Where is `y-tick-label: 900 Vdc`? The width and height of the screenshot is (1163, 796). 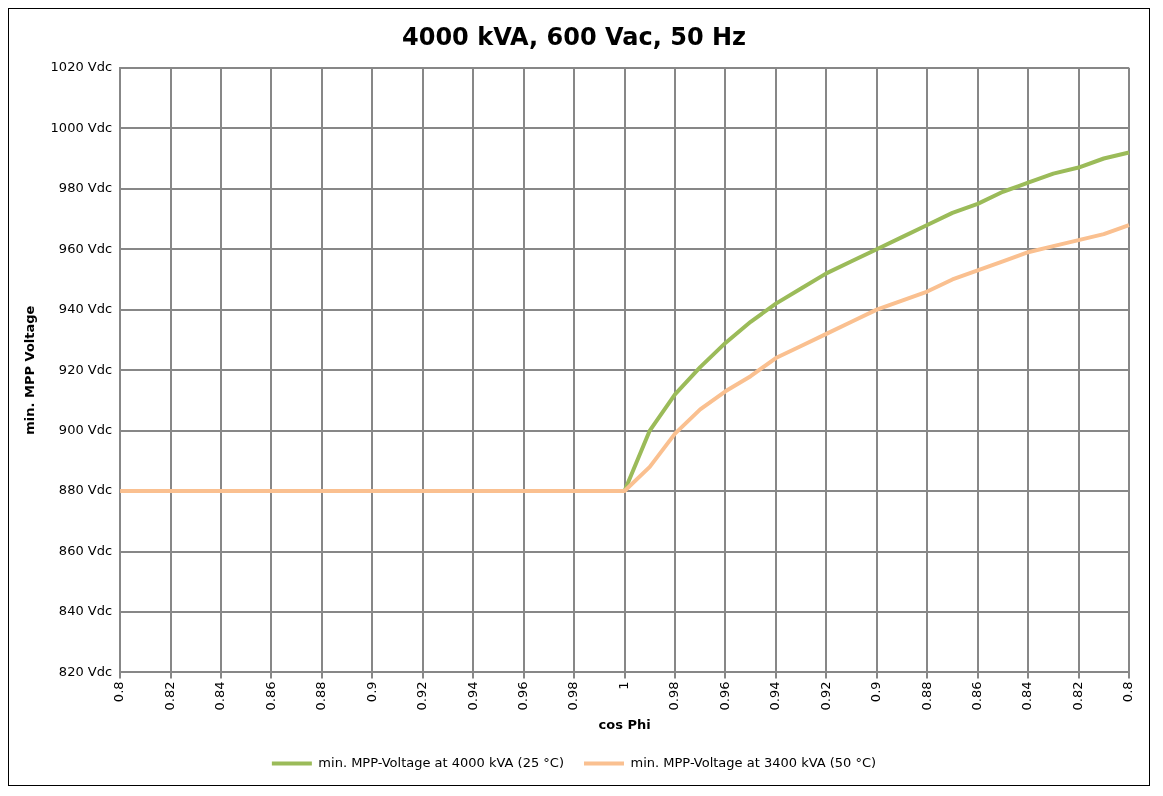 y-tick-label: 900 Vdc is located at coordinates (85, 429).